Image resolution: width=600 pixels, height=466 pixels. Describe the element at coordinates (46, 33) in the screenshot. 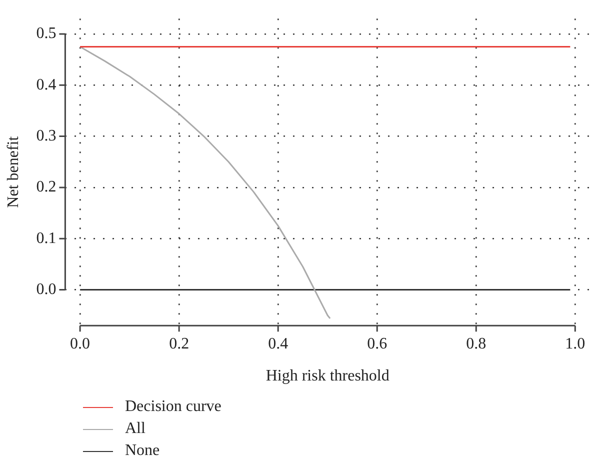

I see `y-tick-label: 0.5` at that location.